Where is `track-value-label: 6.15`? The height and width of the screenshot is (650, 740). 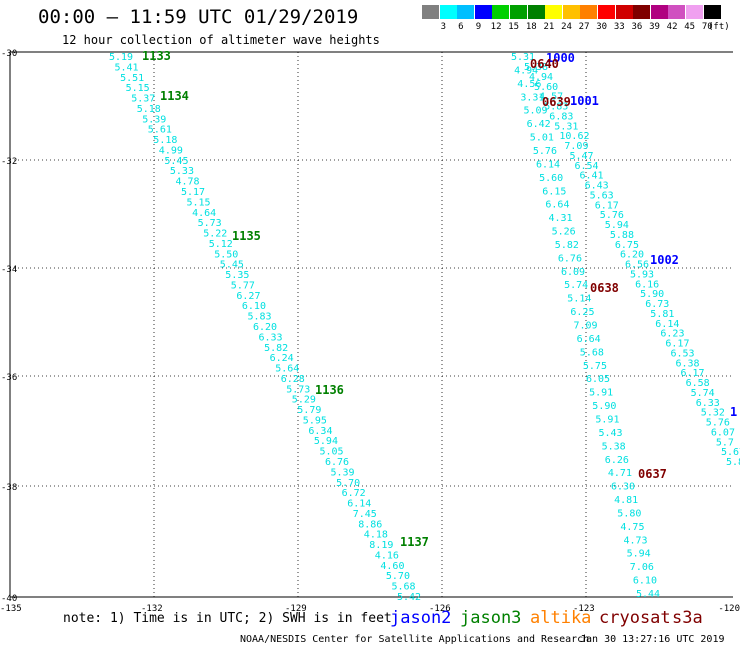 track-value-label: 6.15 is located at coordinates (554, 191).